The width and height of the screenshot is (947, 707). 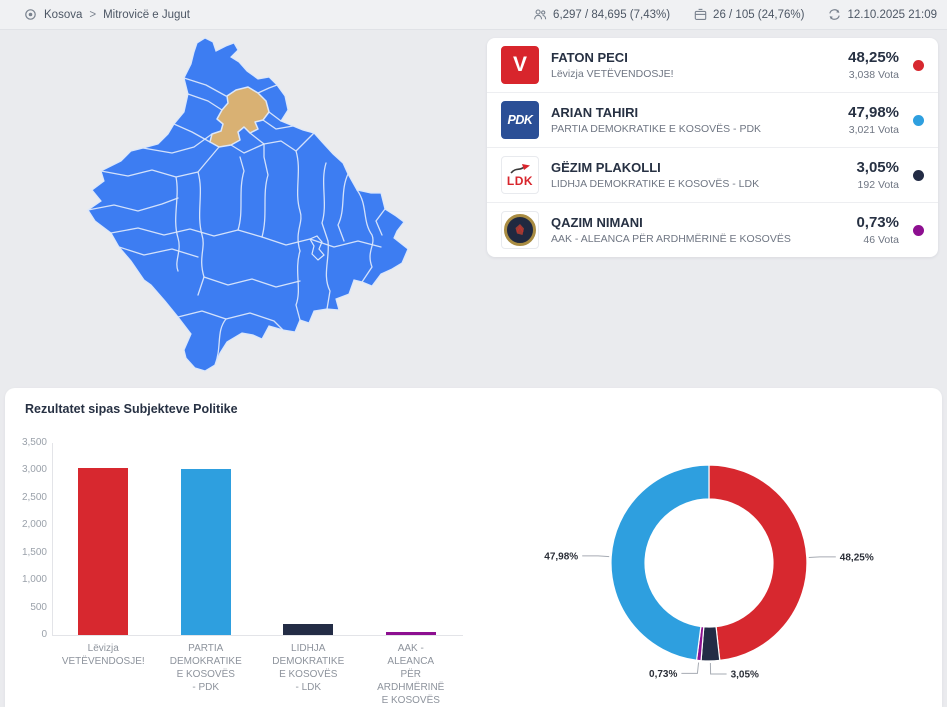 I want to click on candidate-party: AAK - ALEANCA PËR ARDHMËRINË E KOSOVËS, so click(x=671, y=239).